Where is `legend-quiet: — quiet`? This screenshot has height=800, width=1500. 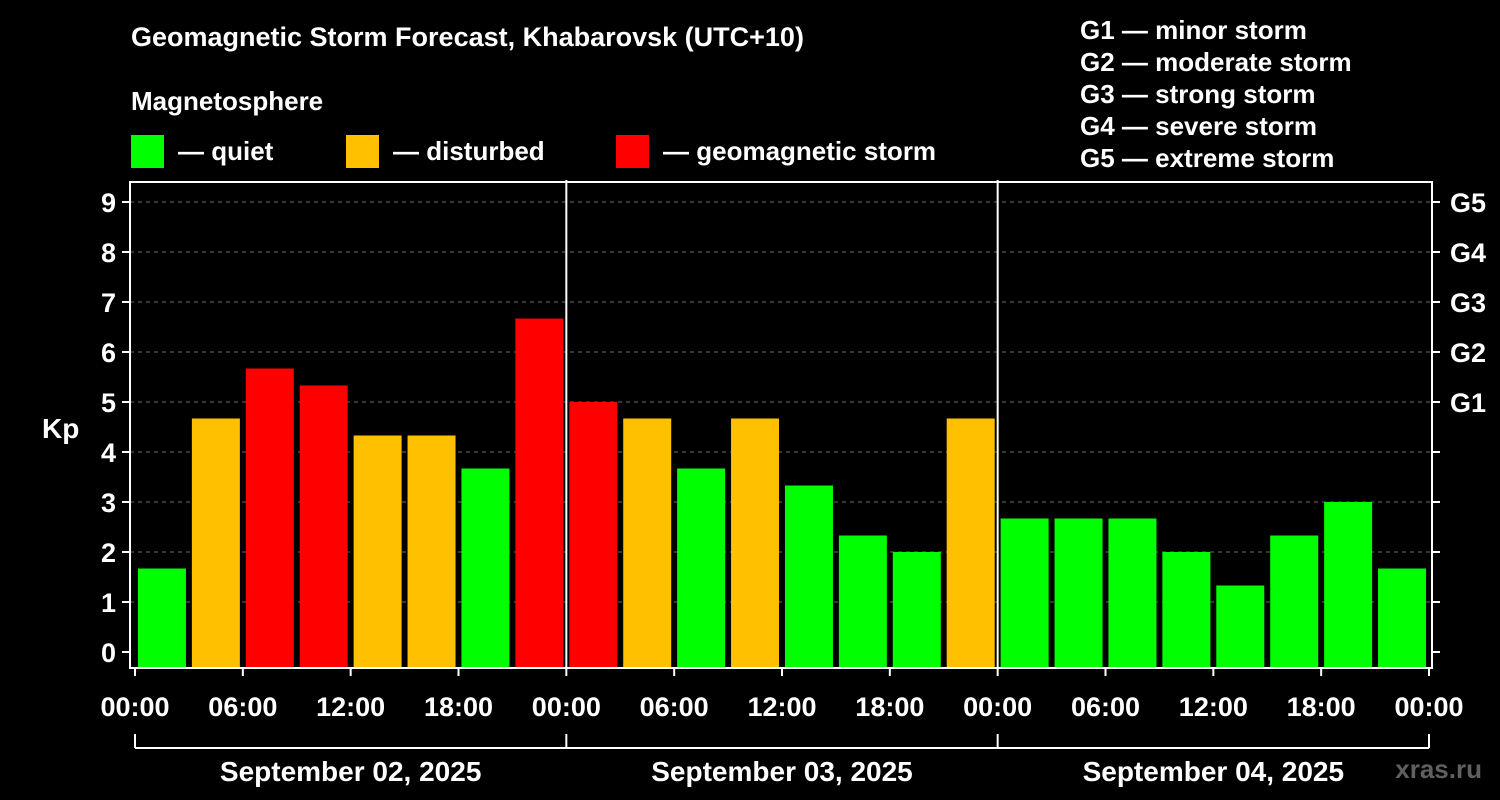
legend-quiet: — quiet is located at coordinates (202, 151).